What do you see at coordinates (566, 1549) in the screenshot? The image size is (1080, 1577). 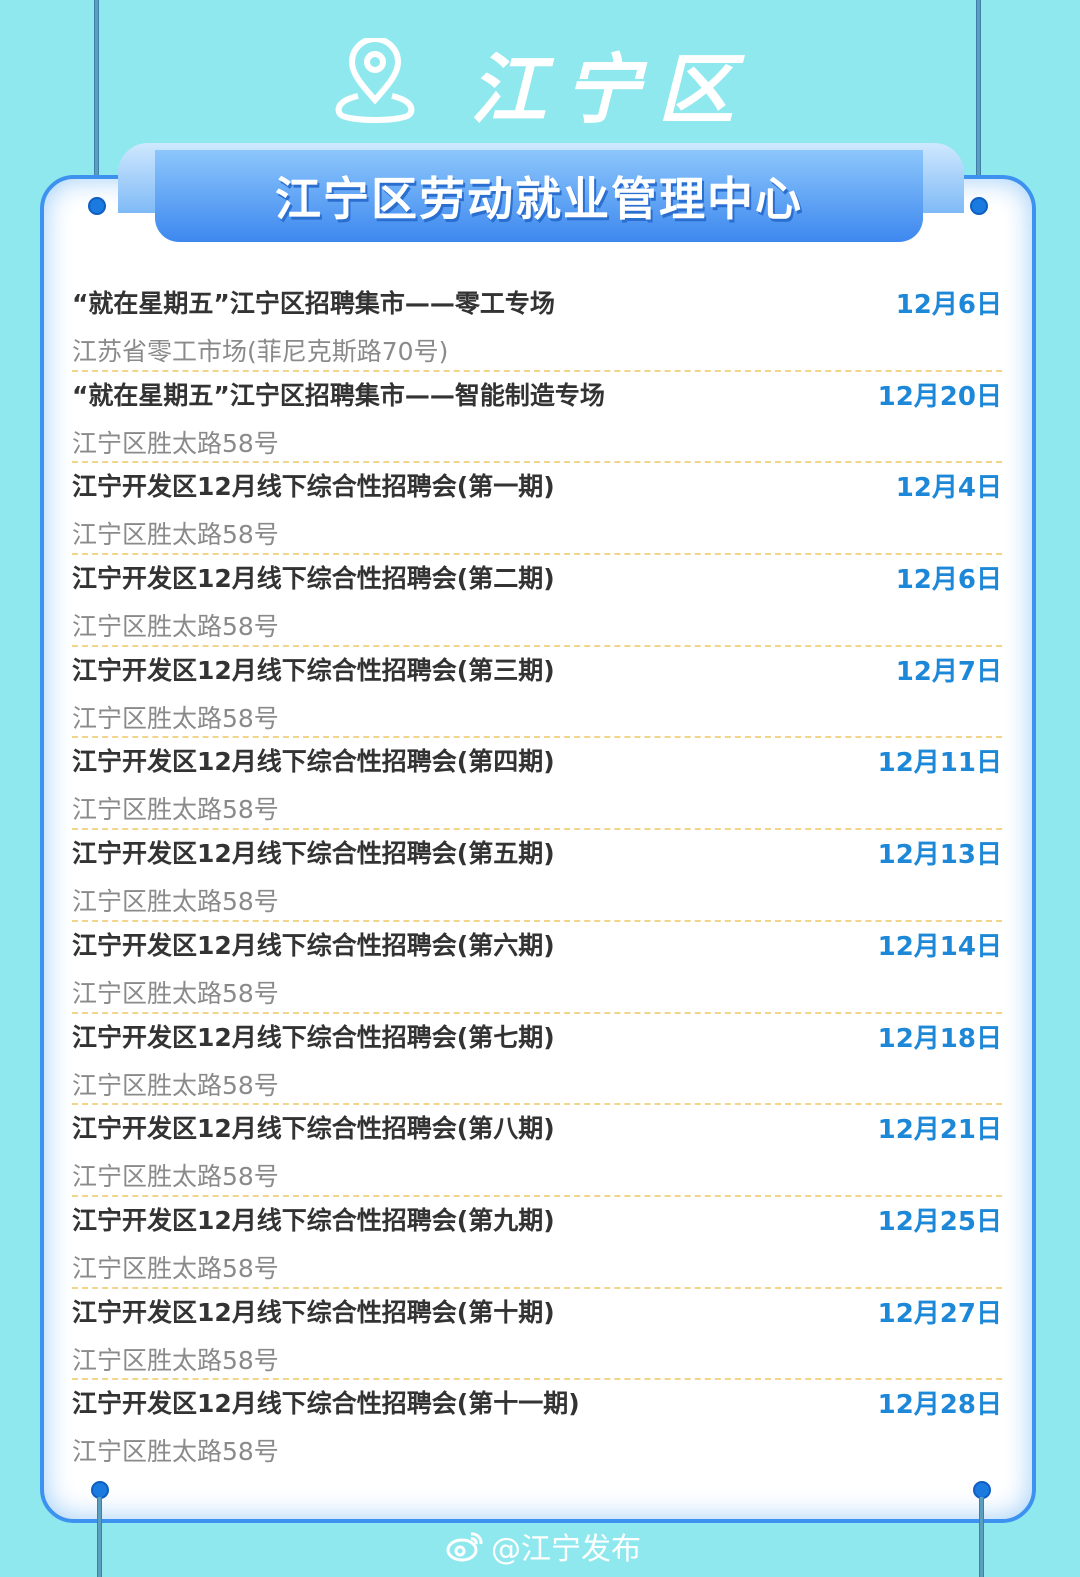 I see `watermark-text: @江宁发布` at bounding box center [566, 1549].